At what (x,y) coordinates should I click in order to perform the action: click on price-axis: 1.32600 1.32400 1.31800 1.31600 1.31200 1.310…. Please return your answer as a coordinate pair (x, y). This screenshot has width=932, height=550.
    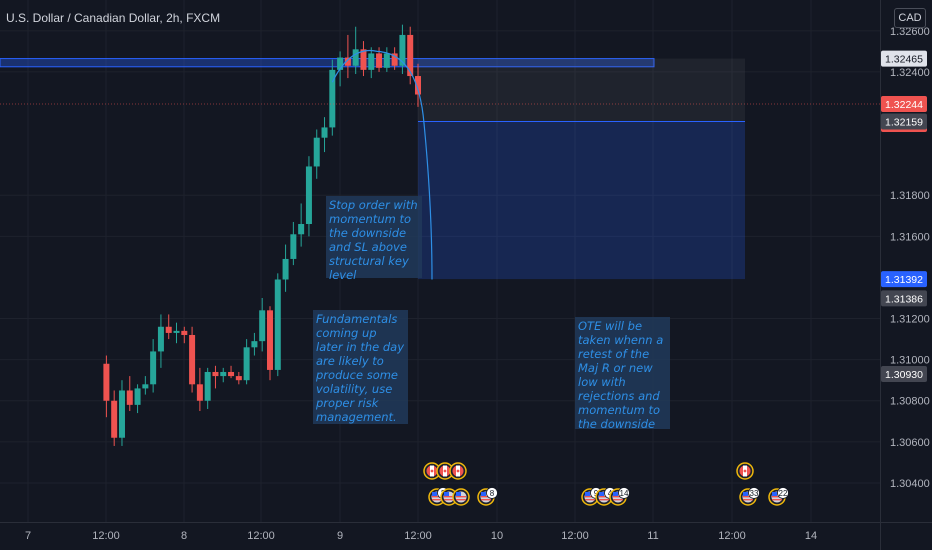
    Looking at the image, I should click on (905, 275).